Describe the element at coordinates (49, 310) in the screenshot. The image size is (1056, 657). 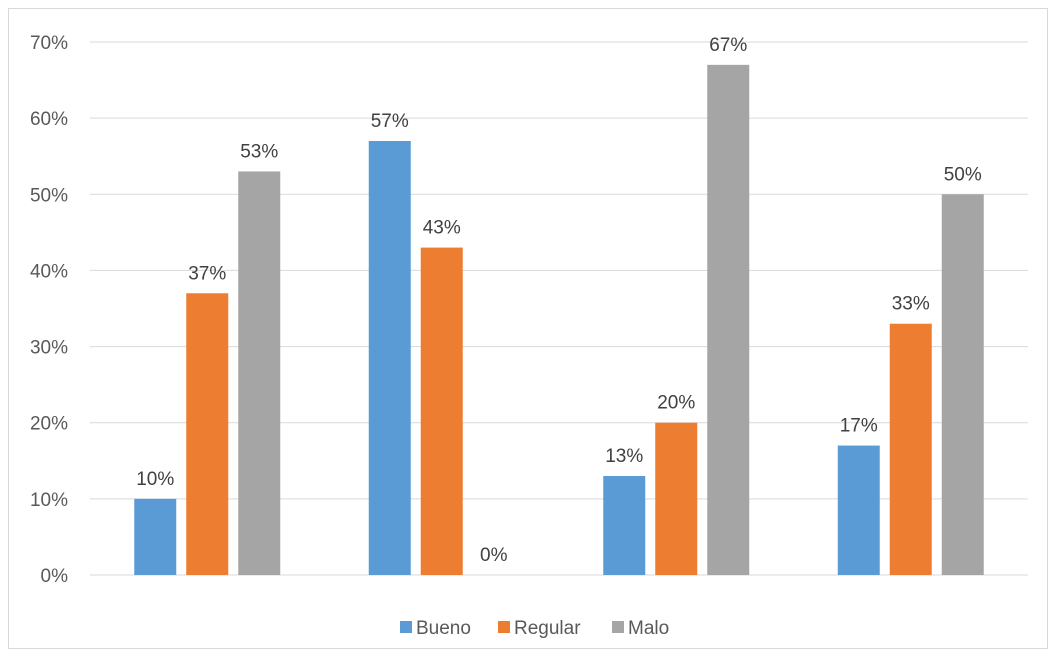
I see `y-axis-tick-labels: 0% 10% 20% 30% 40% 50% 60% 70%` at that location.